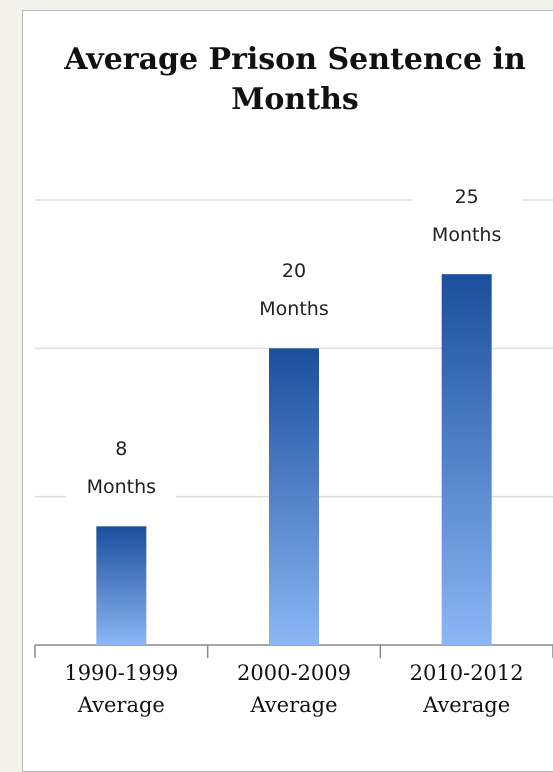 The height and width of the screenshot is (772, 553). Describe the element at coordinates (121, 468) in the screenshot. I see `data-label: 8 Months` at that location.